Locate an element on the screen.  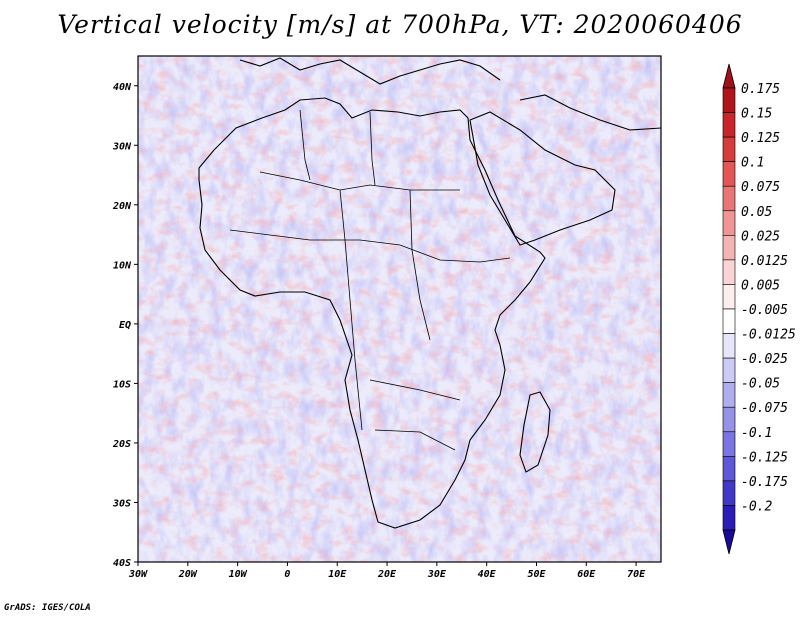
lon-tick-label: 30W is located at coordinates (138, 574).